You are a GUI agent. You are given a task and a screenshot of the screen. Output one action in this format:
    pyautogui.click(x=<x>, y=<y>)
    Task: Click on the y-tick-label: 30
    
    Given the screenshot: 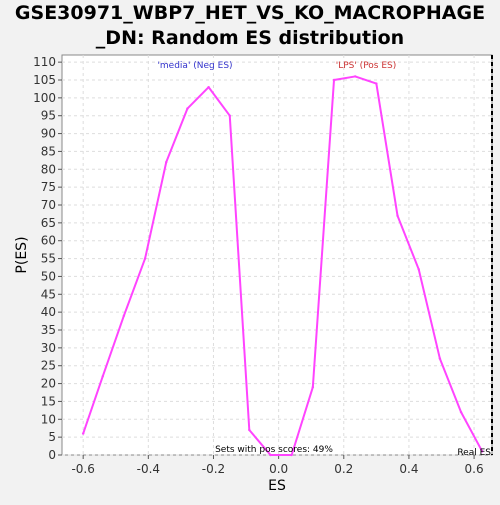 What is the action you would take?
    pyautogui.click(x=48, y=348)
    